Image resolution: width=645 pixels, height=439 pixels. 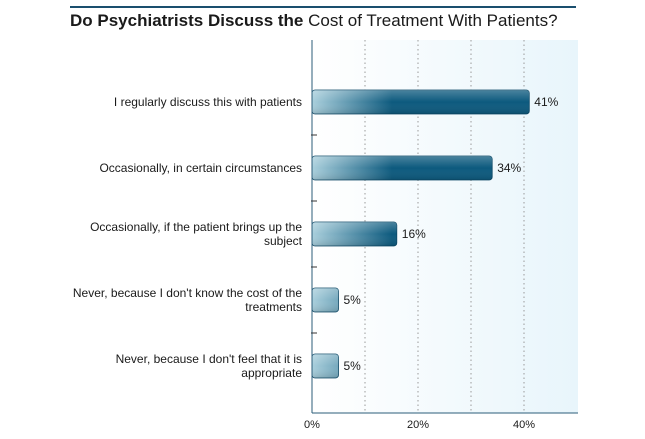 What do you see at coordinates (187, 20) in the screenshot?
I see `chart-title-bold: Do Psychiatrists Discuss the` at bounding box center [187, 20].